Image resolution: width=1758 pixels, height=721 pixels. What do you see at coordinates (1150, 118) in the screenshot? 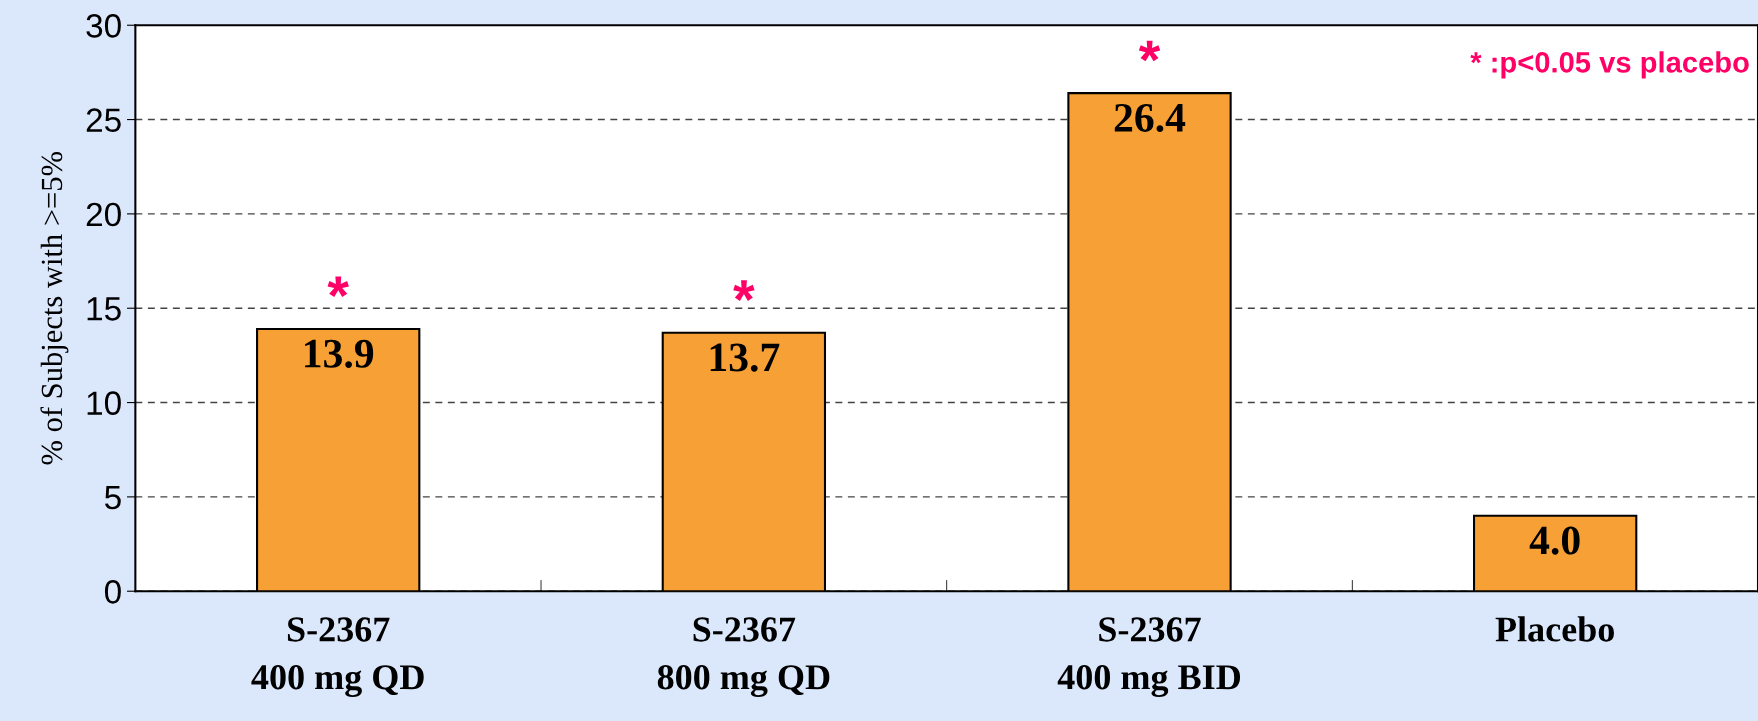
I see `data-label: 26.4` at bounding box center [1150, 118].